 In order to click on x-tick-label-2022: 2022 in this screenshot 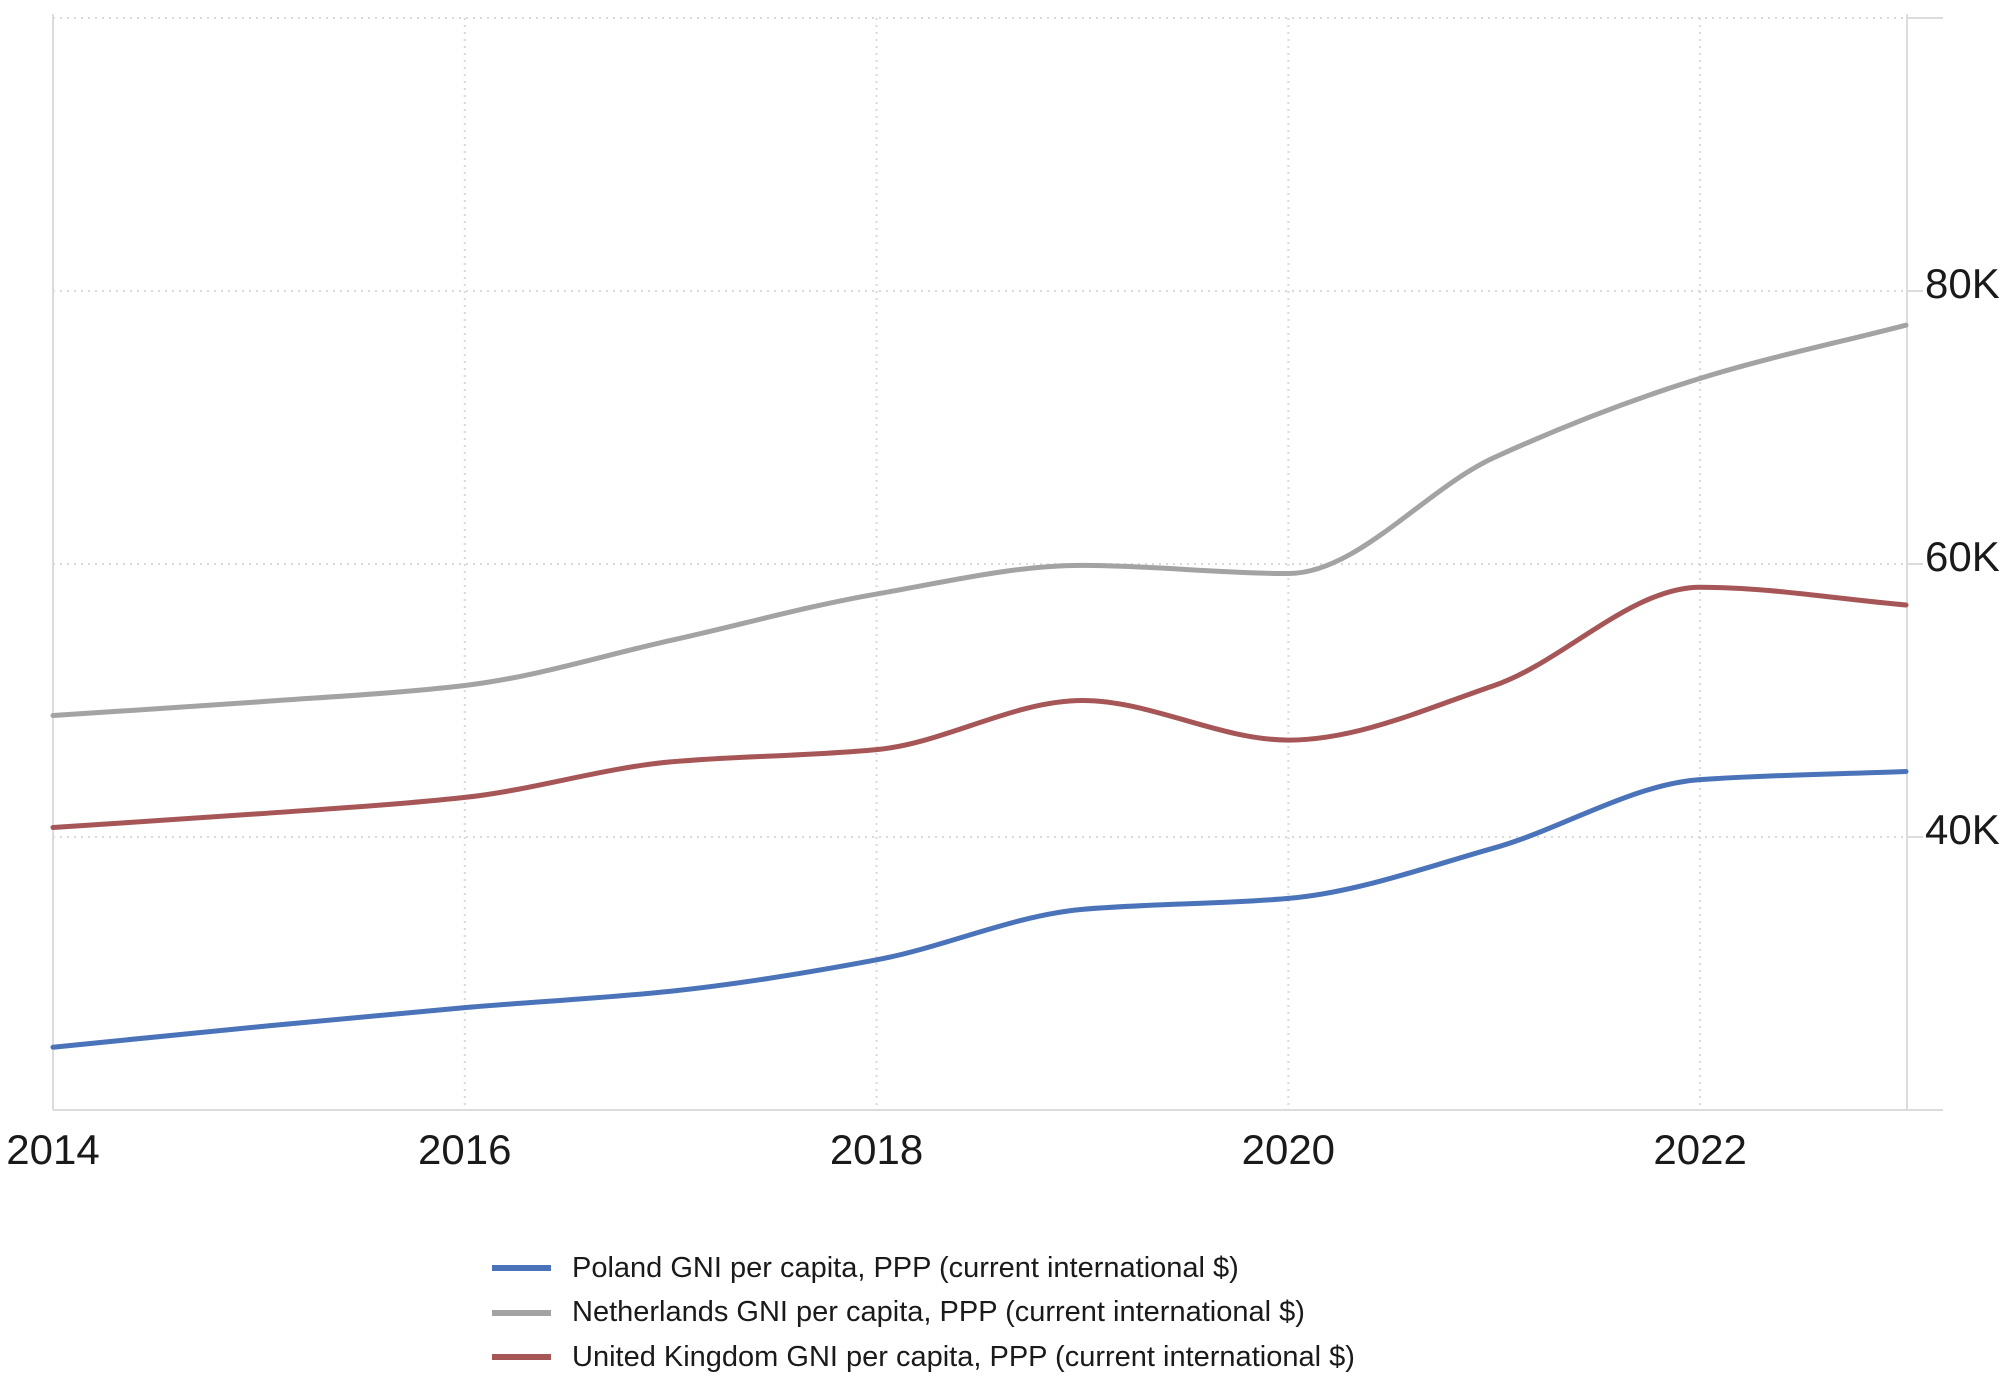, I will do `click(1699, 1149)`.